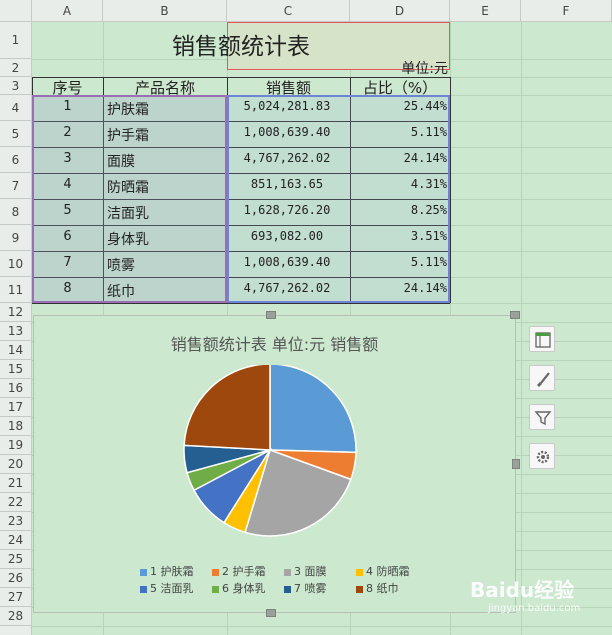 Image resolution: width=612 pixels, height=635 pixels. Describe the element at coordinates (310, 571) in the screenshot. I see `legend-label: 3 面膜` at that location.